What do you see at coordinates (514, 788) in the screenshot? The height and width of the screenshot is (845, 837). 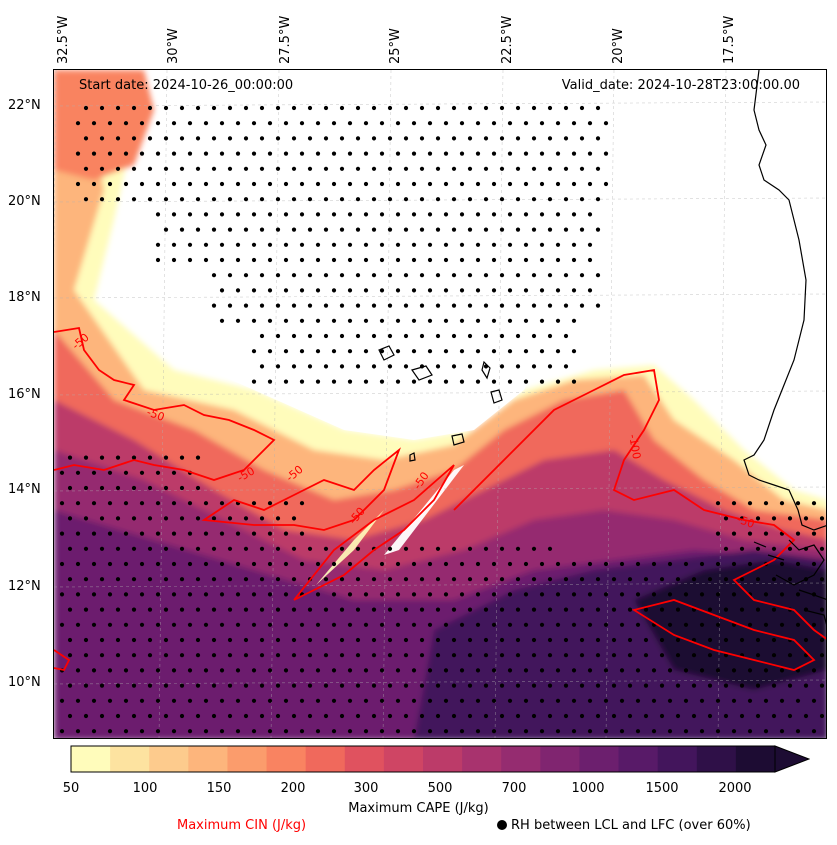 I see `colorbar-tick: 700` at bounding box center [514, 788].